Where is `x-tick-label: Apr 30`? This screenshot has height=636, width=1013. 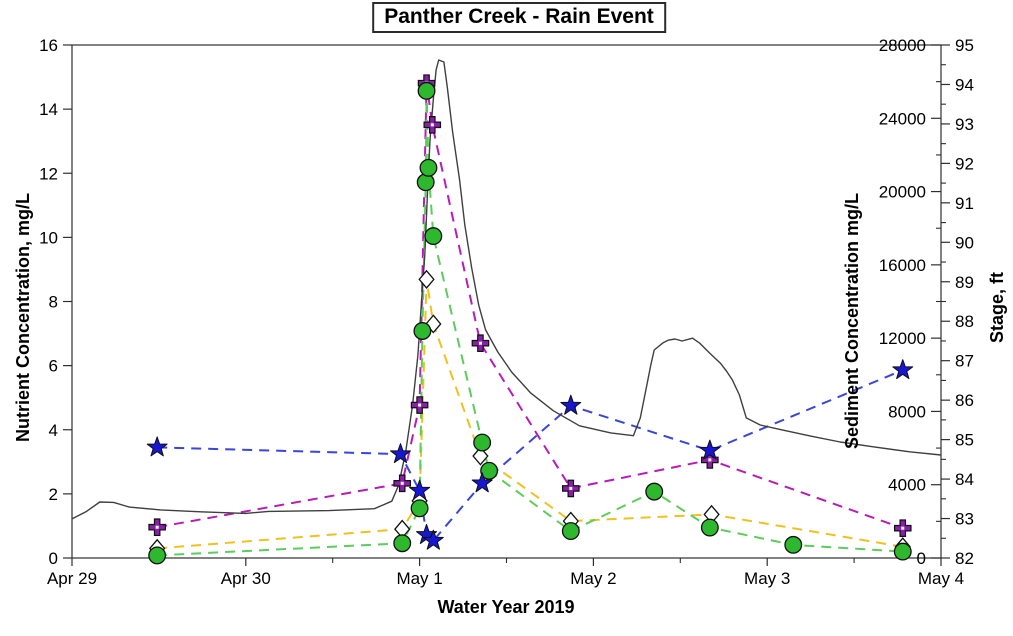 x-tick-label: Apr 30 is located at coordinates (246, 578).